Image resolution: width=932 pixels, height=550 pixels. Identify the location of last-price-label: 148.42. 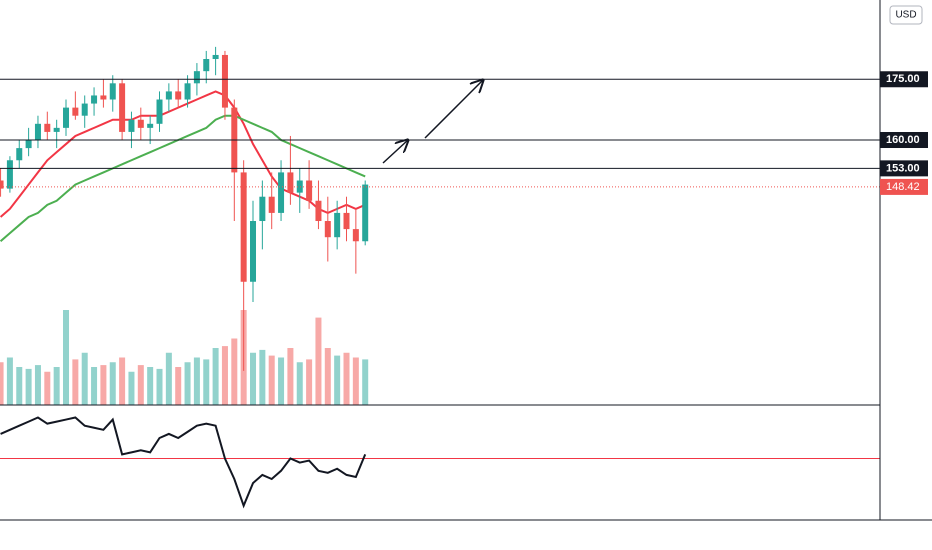
(903, 187).